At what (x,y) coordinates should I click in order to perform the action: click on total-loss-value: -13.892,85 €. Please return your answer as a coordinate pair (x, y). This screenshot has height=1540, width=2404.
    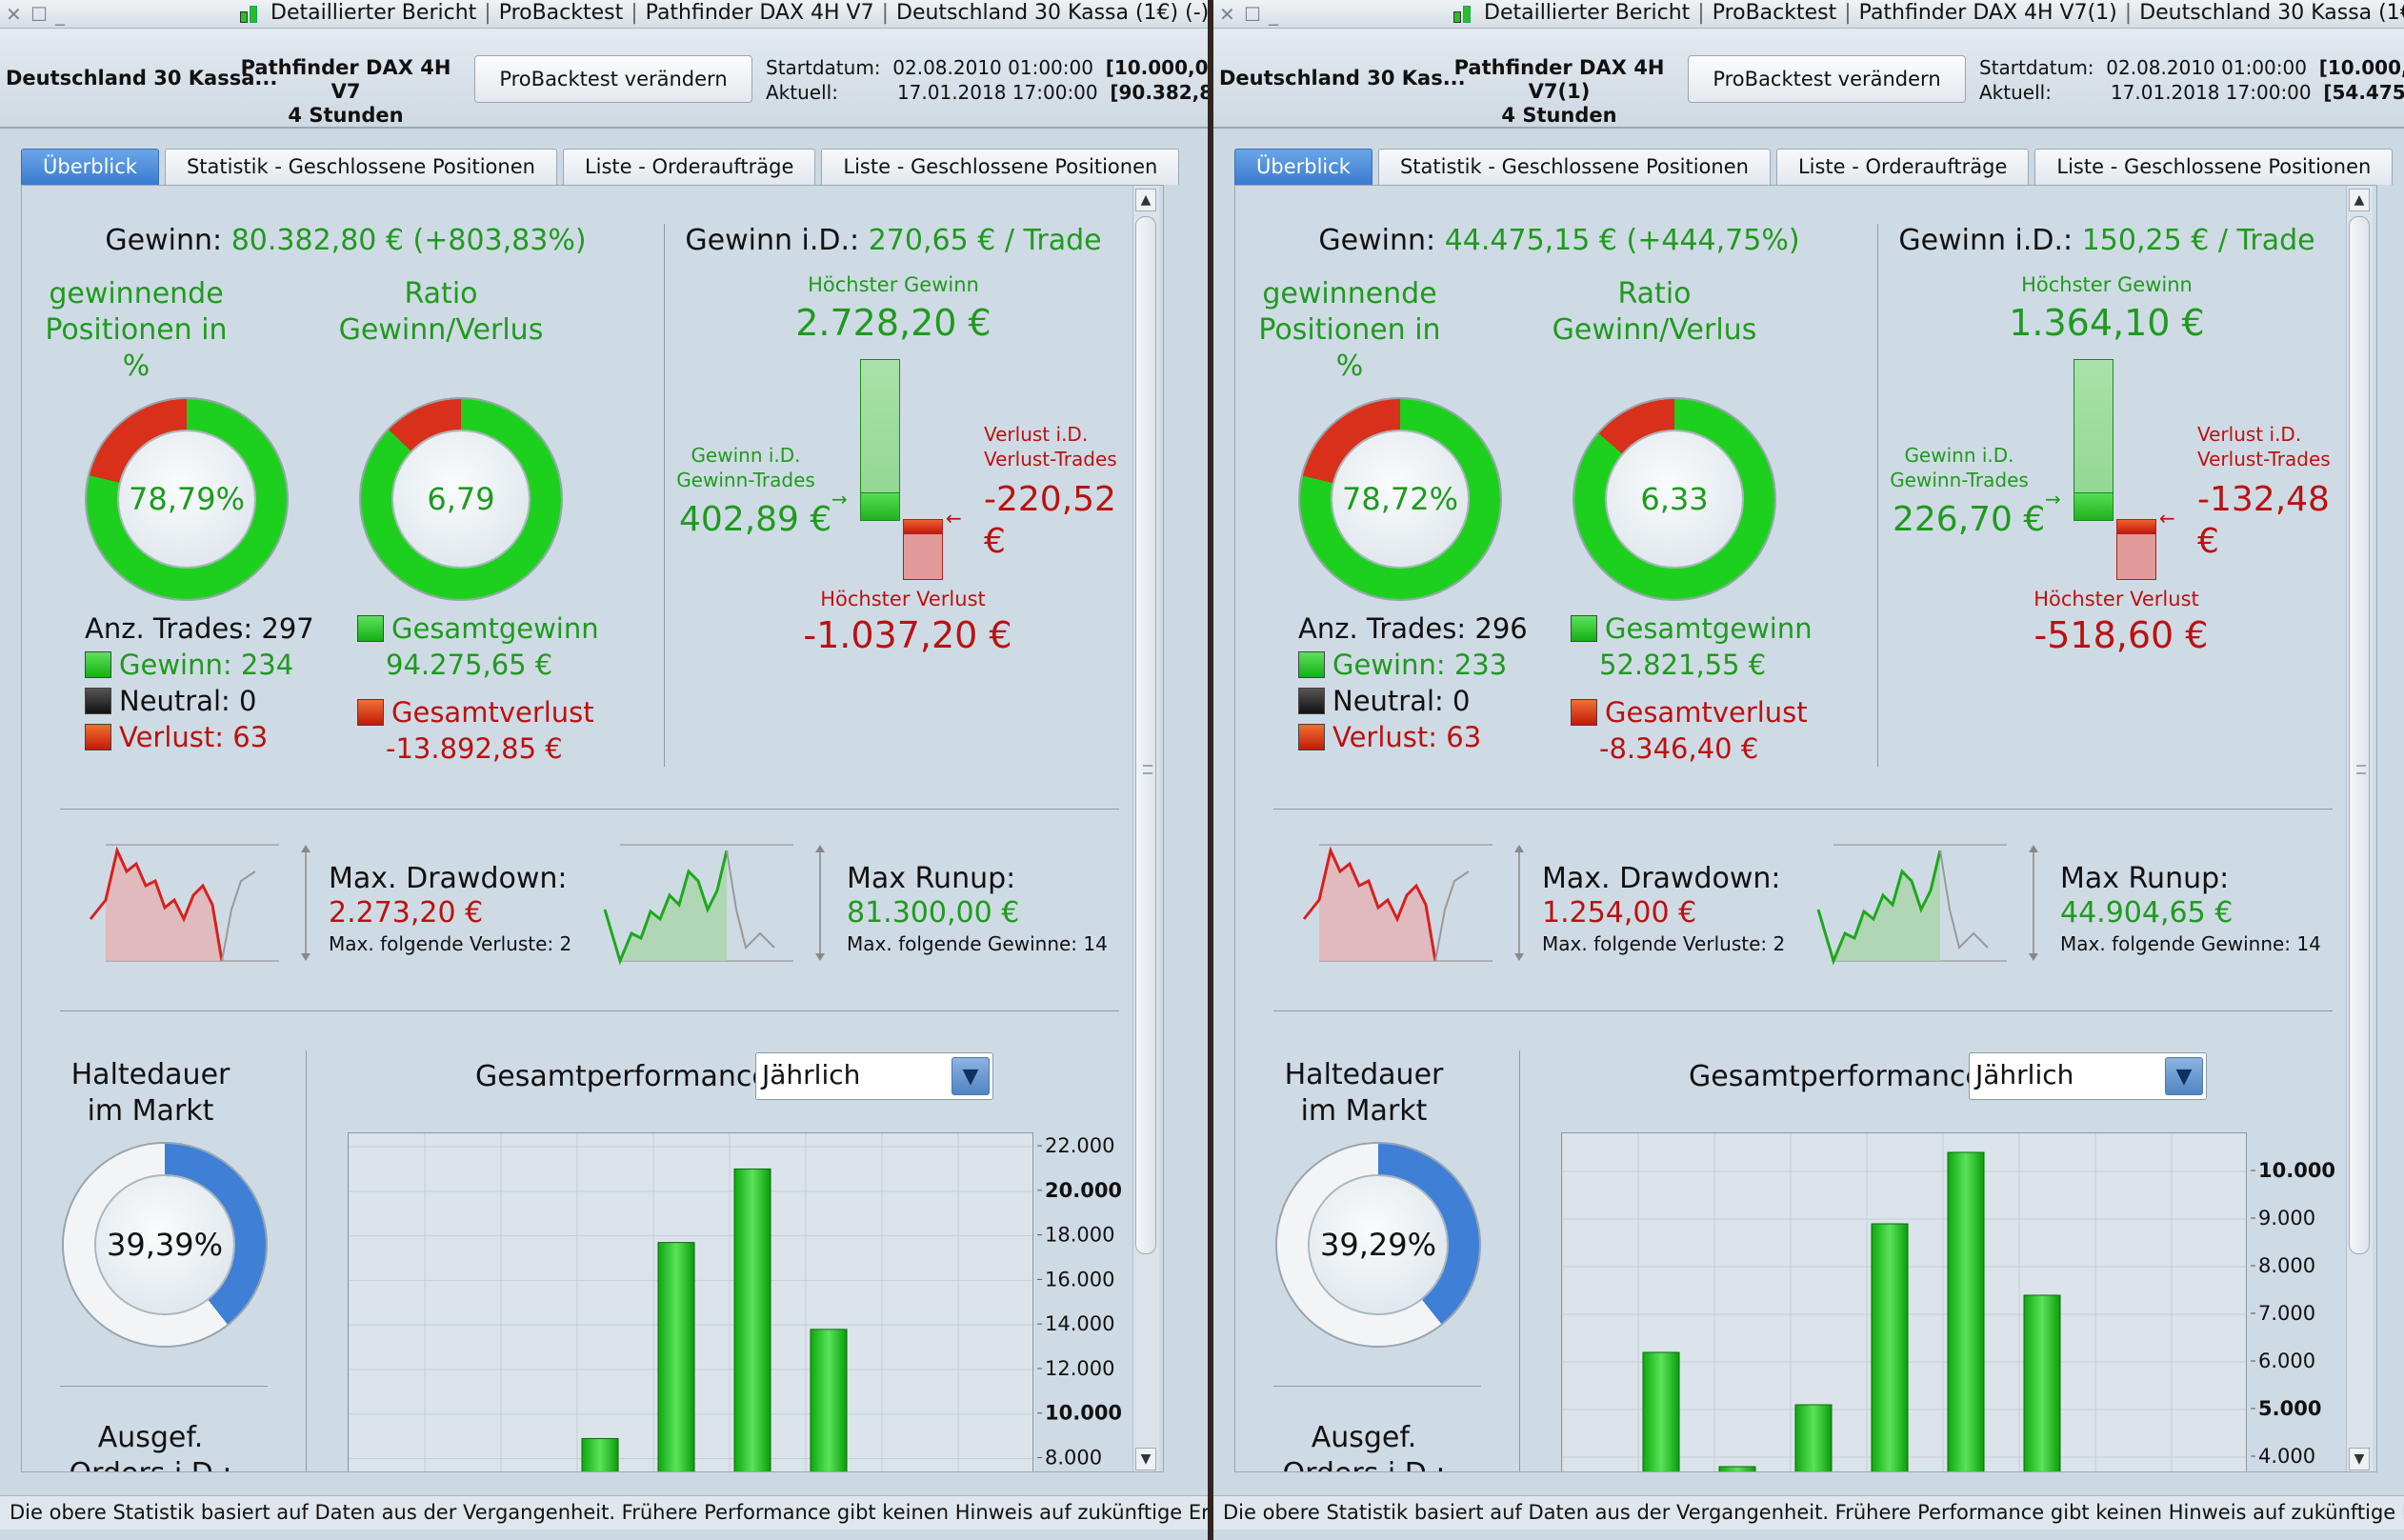
    Looking at the image, I should click on (474, 748).